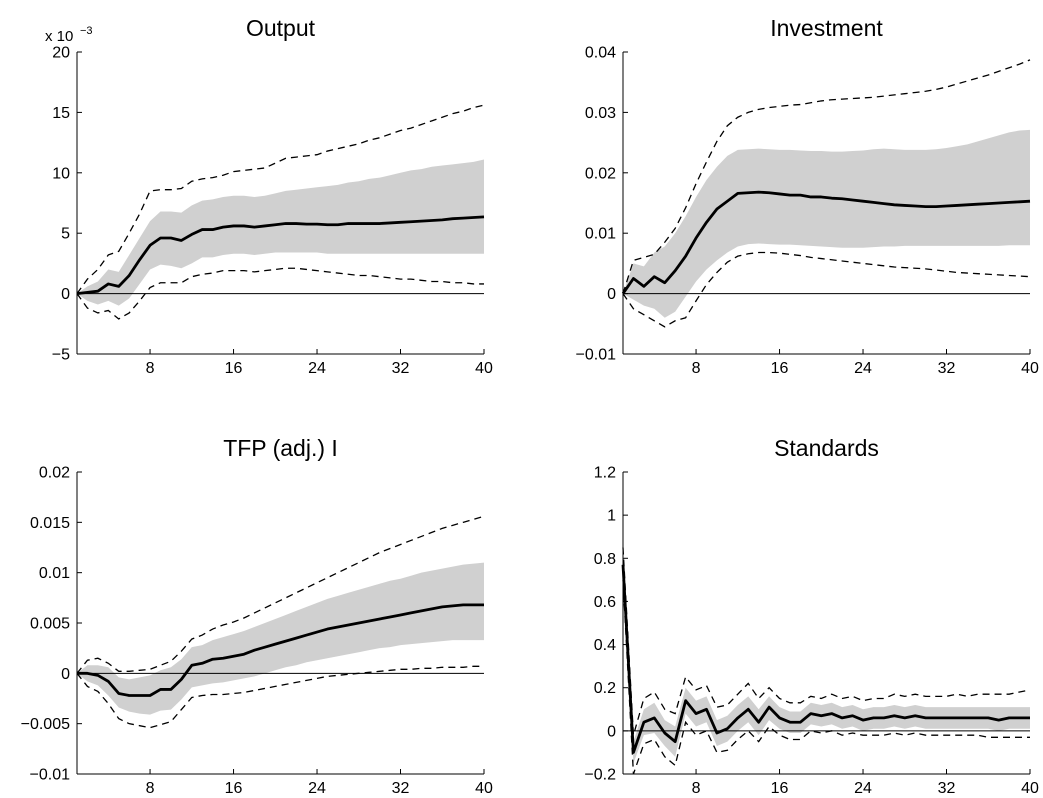 This screenshot has height=798, width=1043. Describe the element at coordinates (605, 688) in the screenshot. I see `y-tick-label: 0.2` at that location.